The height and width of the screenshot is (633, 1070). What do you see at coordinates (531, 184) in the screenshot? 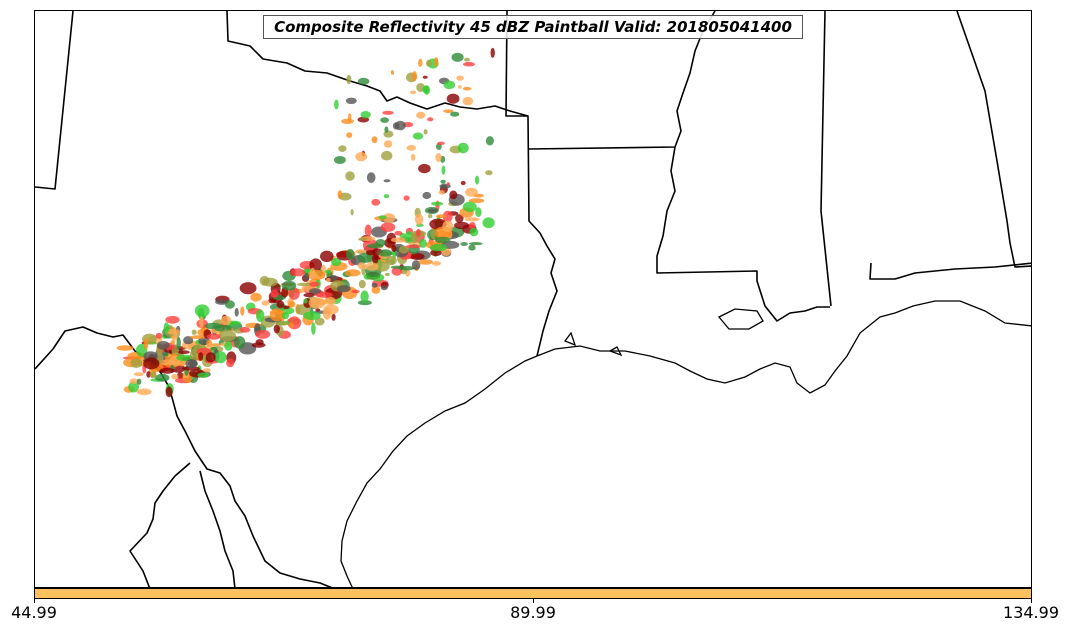
I see `tx-east-boundary` at bounding box center [531, 184].